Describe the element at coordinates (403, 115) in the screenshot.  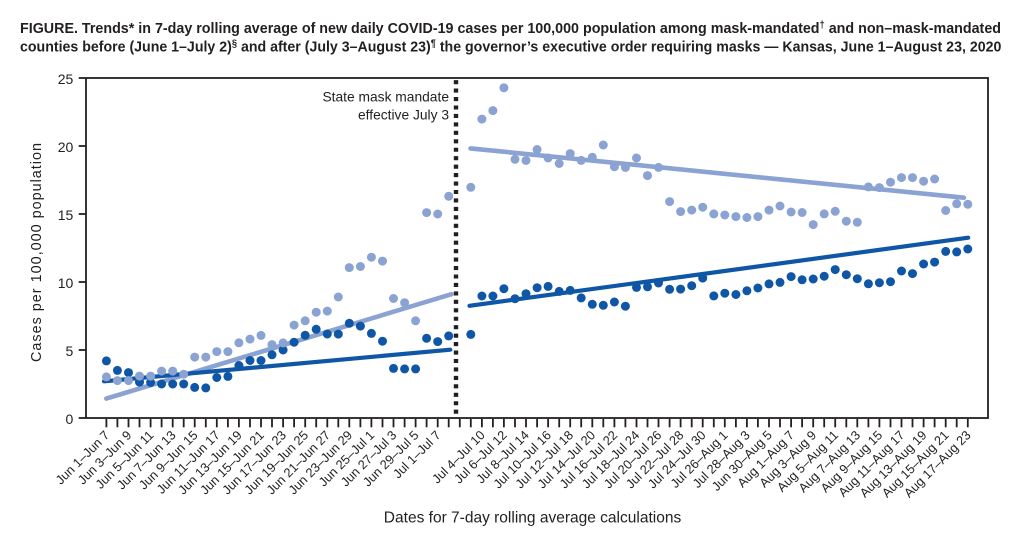
I see `svg-text: effective July 3` at that location.